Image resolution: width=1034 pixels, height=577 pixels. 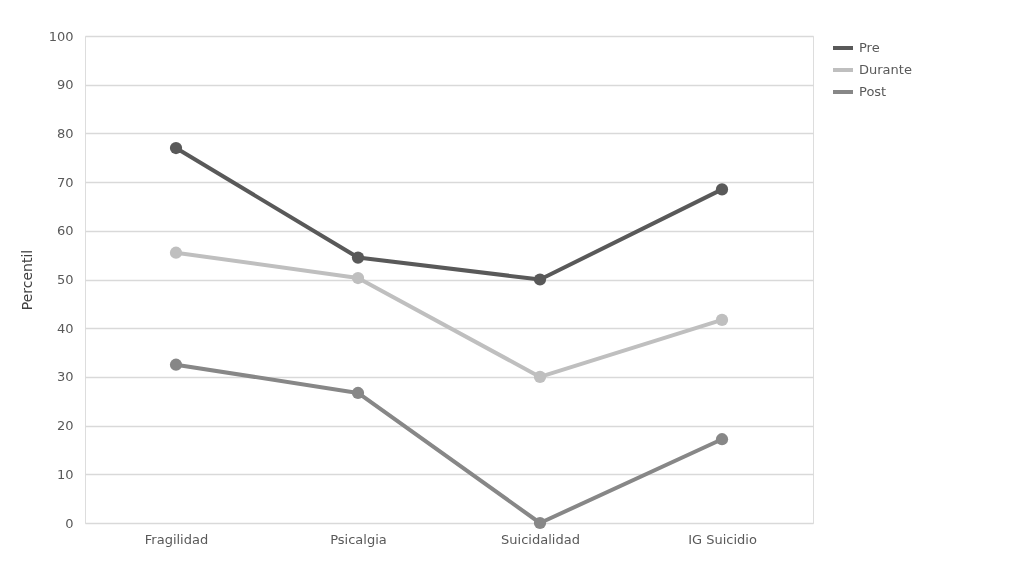 I want to click on y-tick-label: 0, so click(x=69, y=523).